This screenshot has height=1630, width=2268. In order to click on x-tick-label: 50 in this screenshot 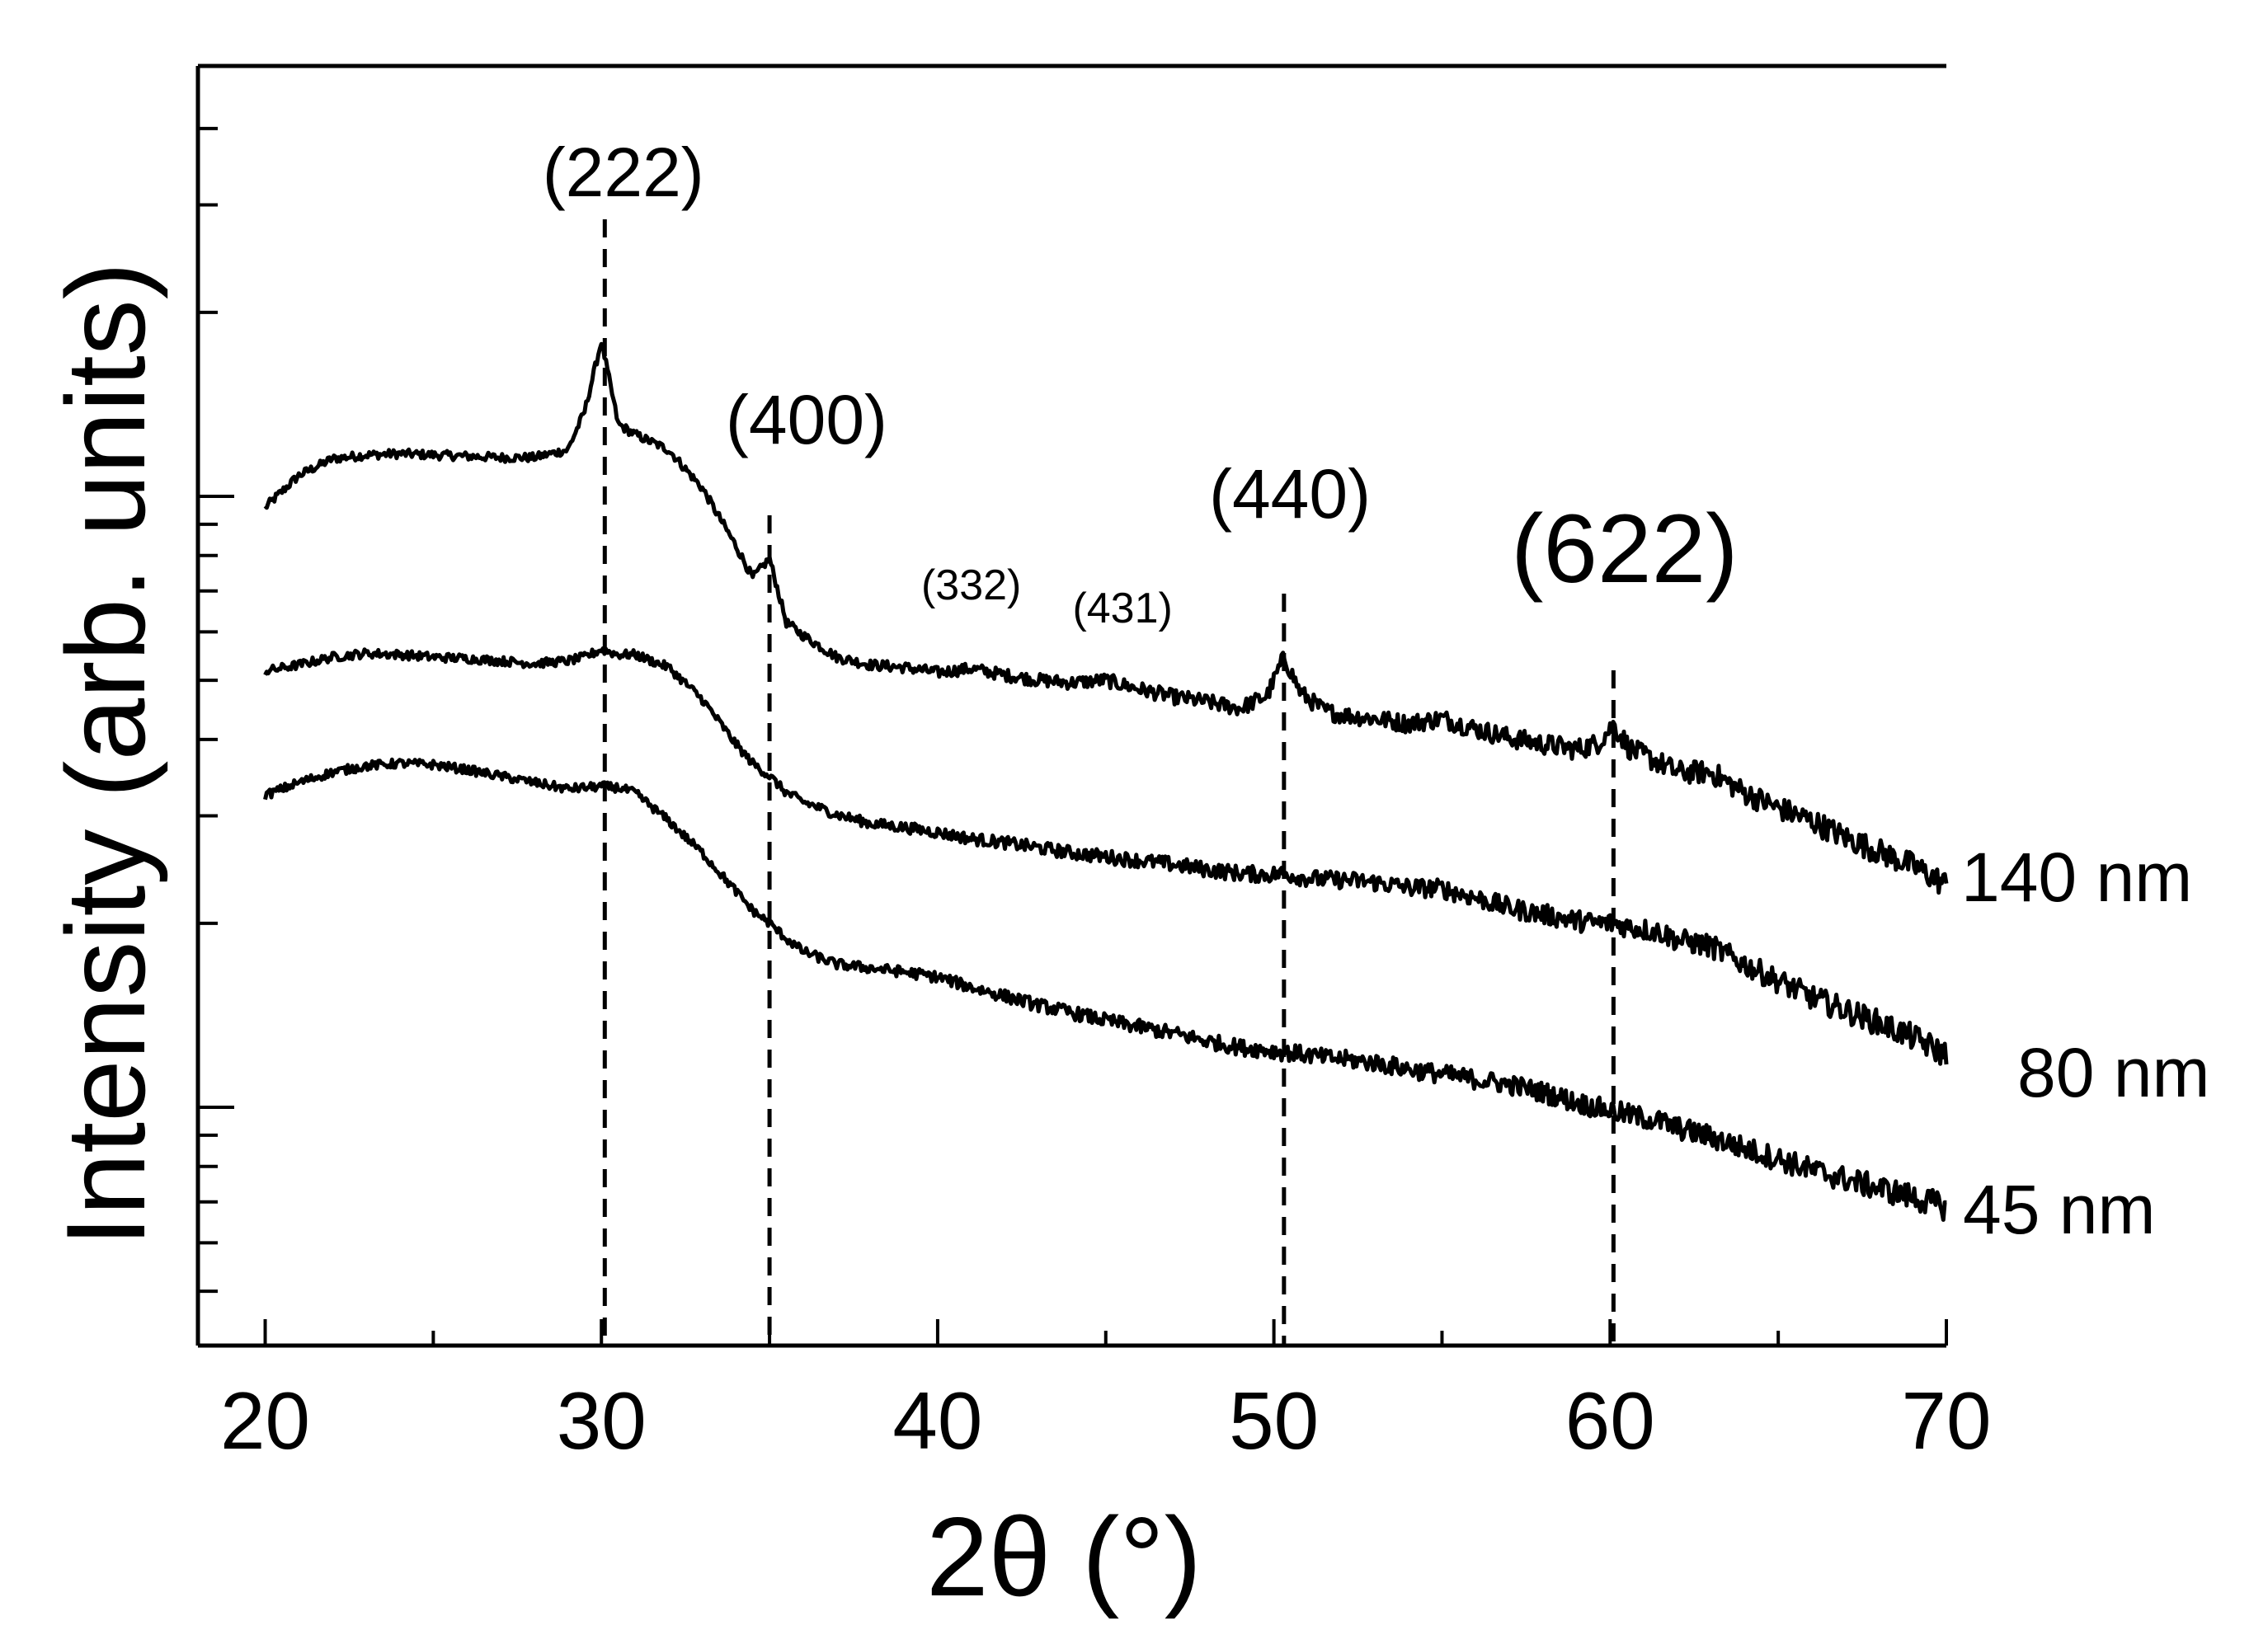, I will do `click(1274, 1421)`.